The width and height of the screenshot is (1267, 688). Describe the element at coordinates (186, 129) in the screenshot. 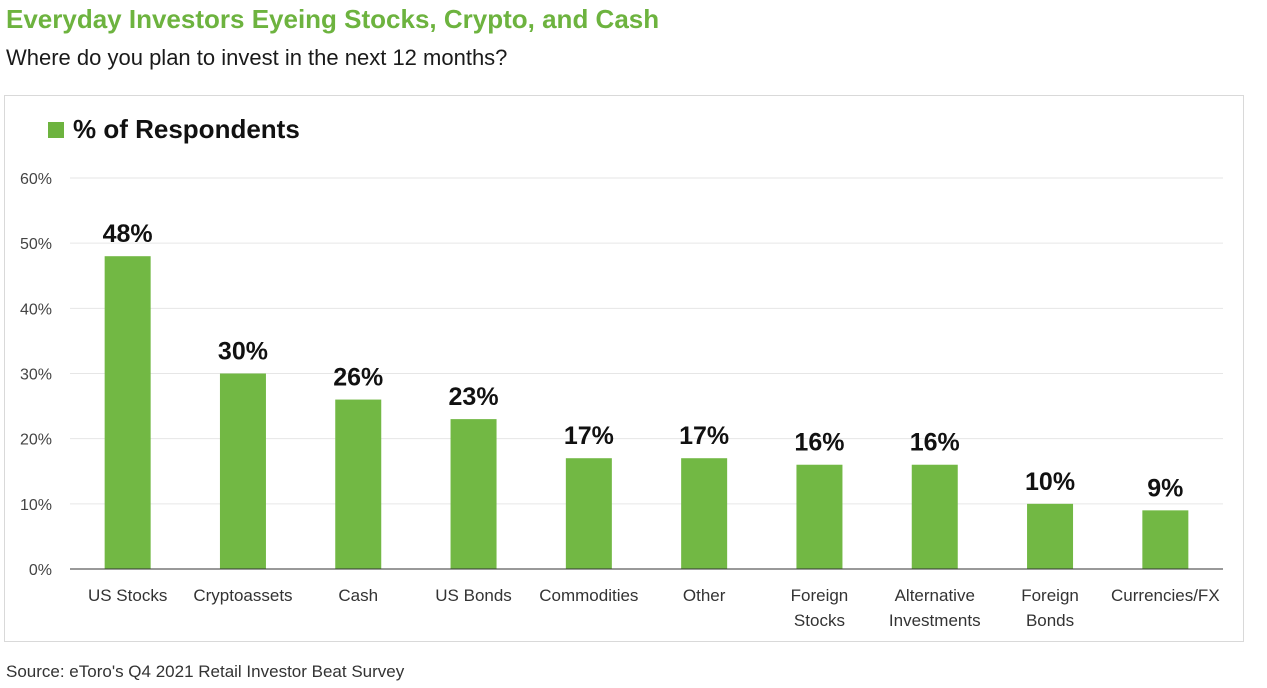

I see `legend-label: % of Respondents` at that location.